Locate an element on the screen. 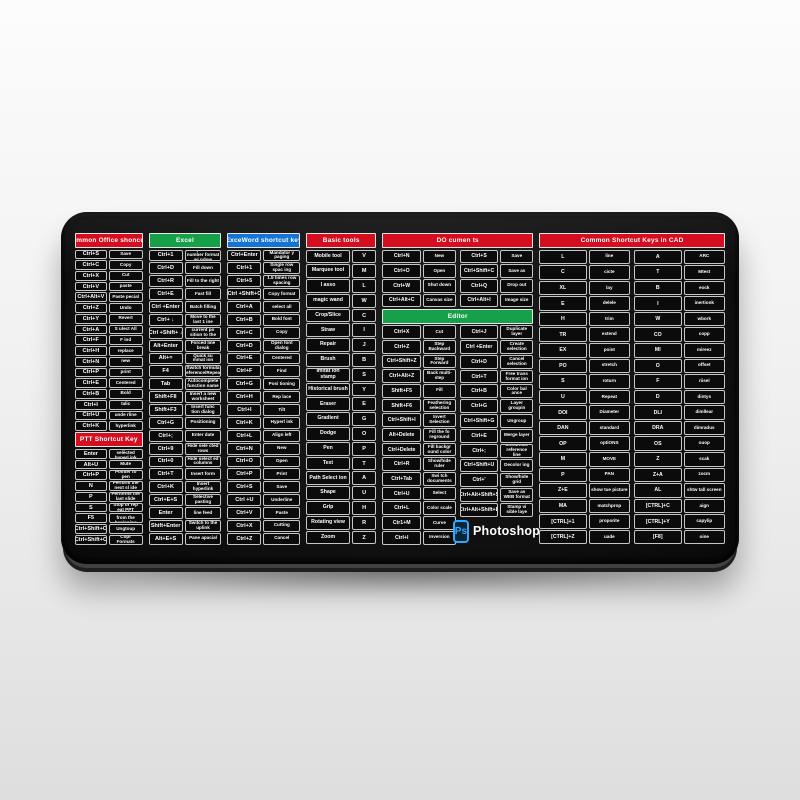 The height and width of the screenshot is (800, 800). key-cell: MA is located at coordinates (563, 506).